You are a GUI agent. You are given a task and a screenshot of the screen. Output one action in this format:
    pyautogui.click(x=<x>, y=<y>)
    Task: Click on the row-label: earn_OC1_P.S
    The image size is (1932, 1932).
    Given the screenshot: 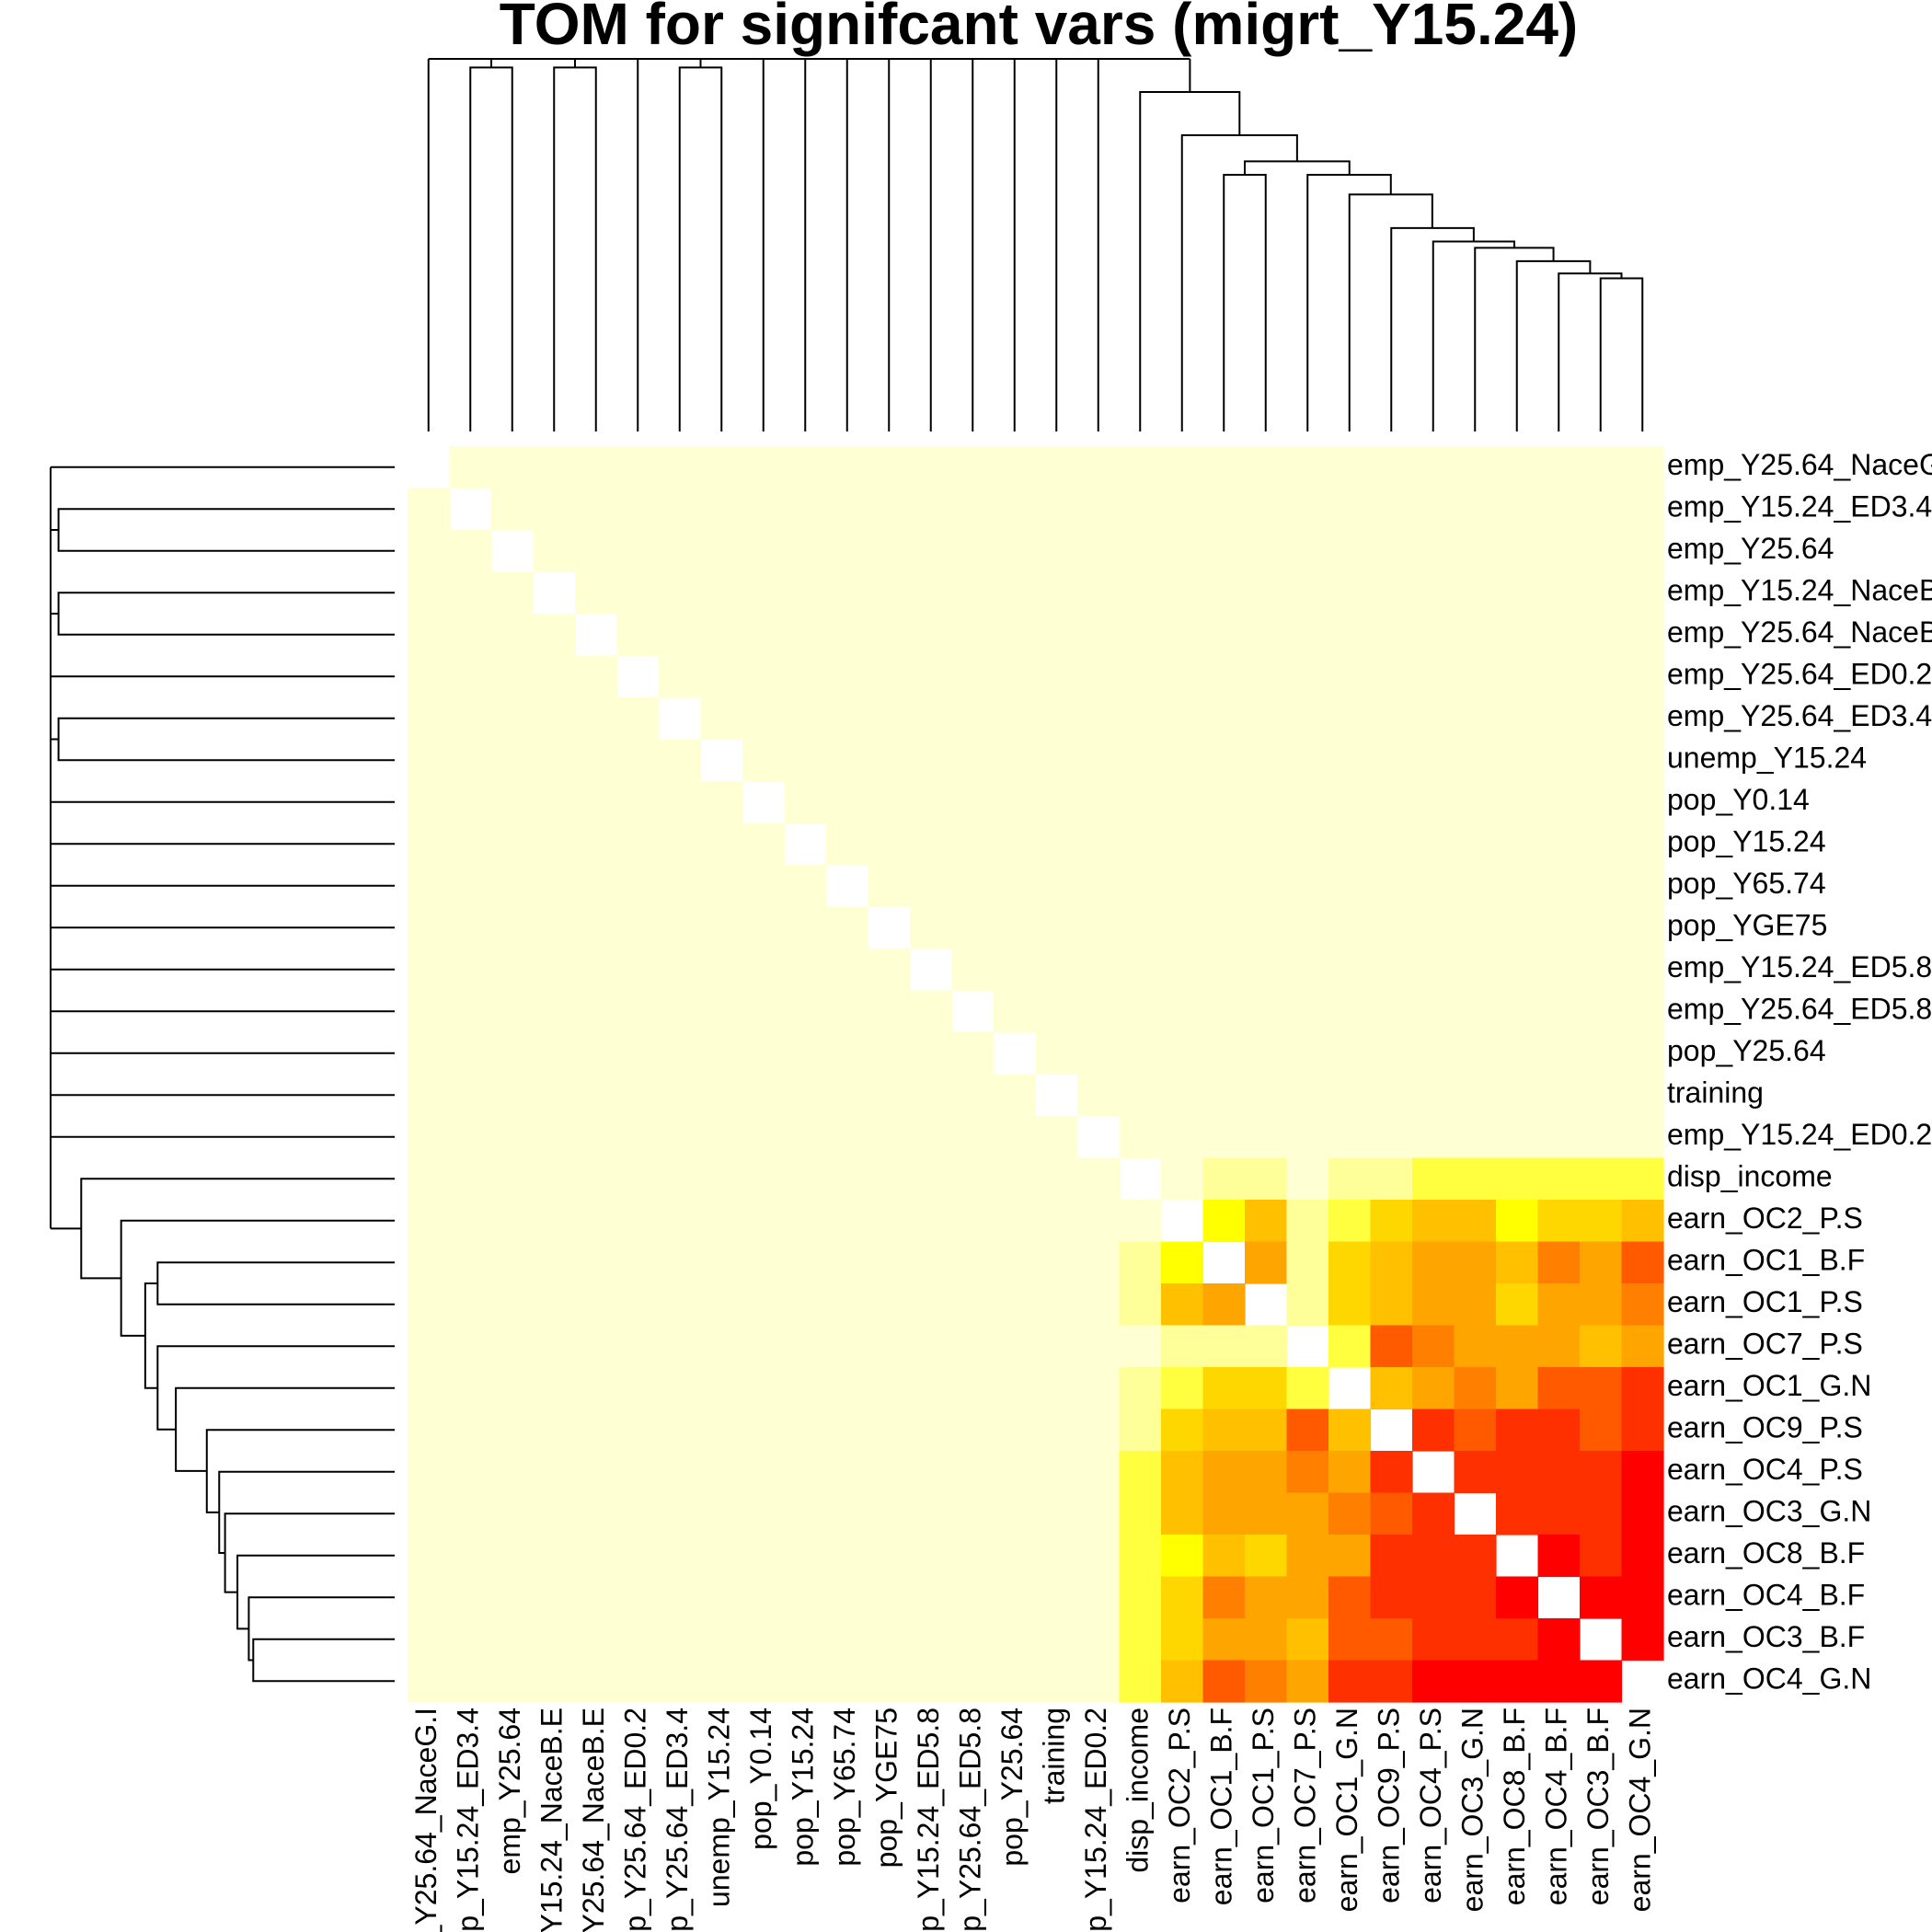 What is the action you would take?
    pyautogui.click(x=1765, y=1301)
    